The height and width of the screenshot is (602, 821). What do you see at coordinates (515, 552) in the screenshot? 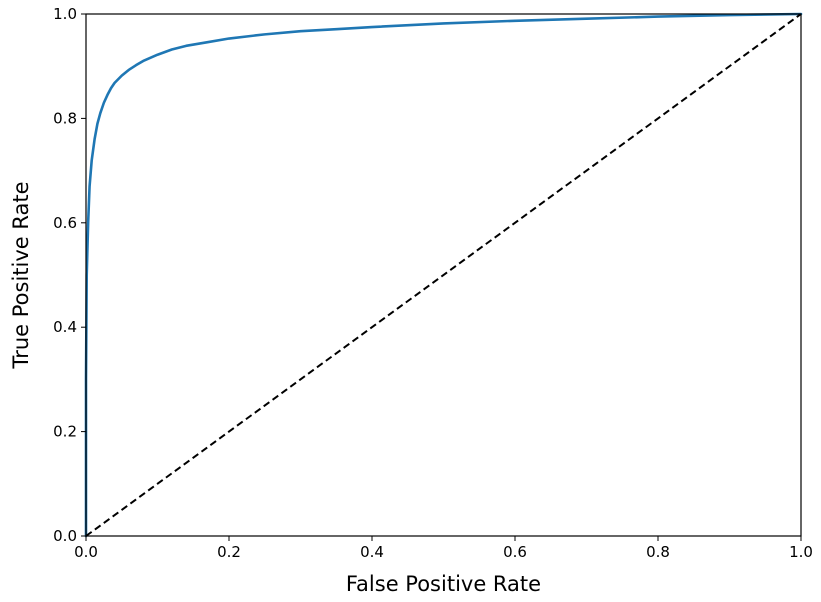
I see `x-tick-label: 0.6` at bounding box center [515, 552].